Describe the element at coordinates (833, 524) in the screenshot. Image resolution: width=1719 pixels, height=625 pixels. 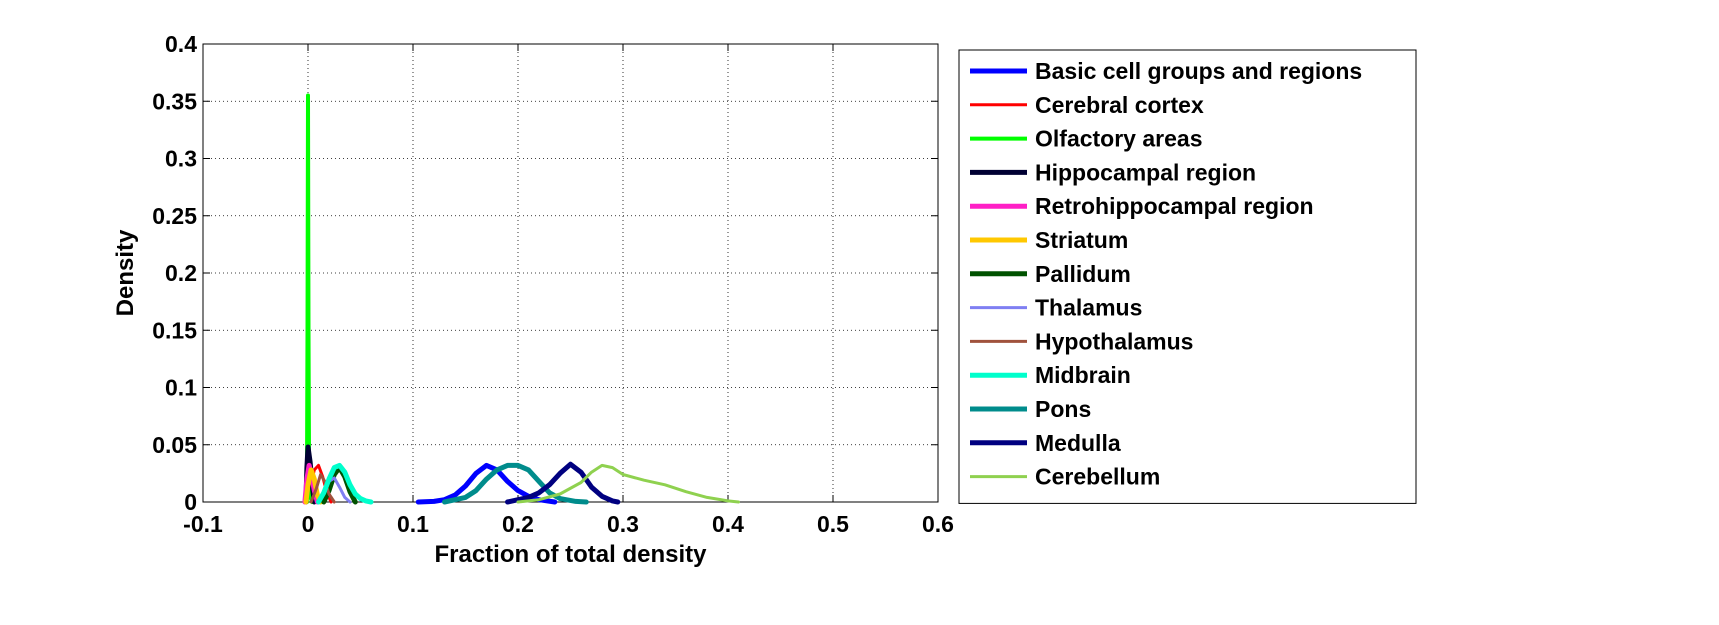
I see `x-tick-label: 0.5` at that location.